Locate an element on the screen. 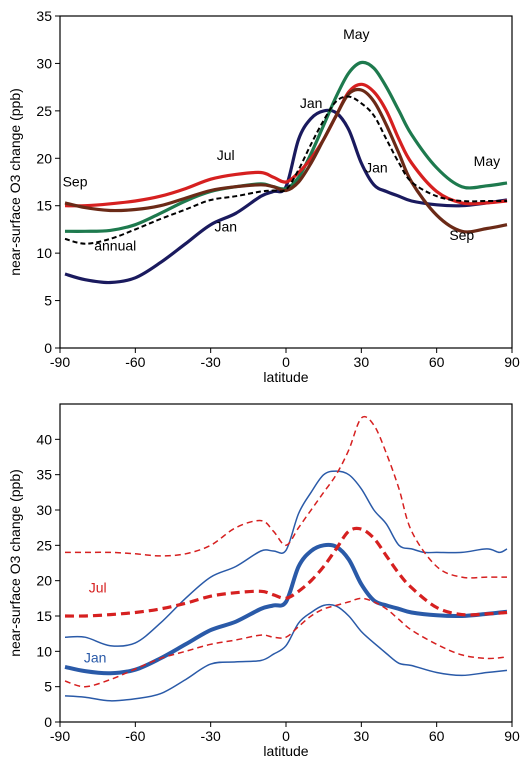 The width and height of the screenshot is (522, 761). bottom-chart-x-ticks: -90 -60 -30 0 30 60 90 is located at coordinates (285, 733).